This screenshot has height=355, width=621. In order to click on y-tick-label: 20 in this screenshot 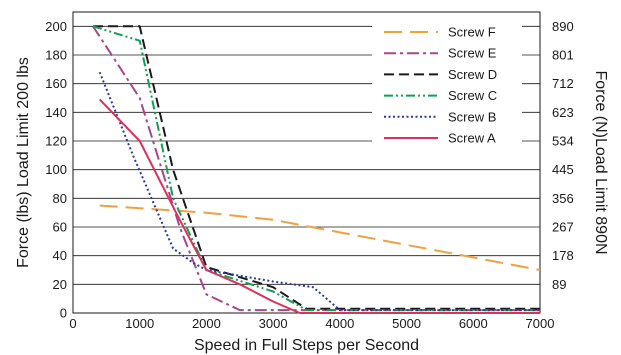, I will do `click(60, 284)`.